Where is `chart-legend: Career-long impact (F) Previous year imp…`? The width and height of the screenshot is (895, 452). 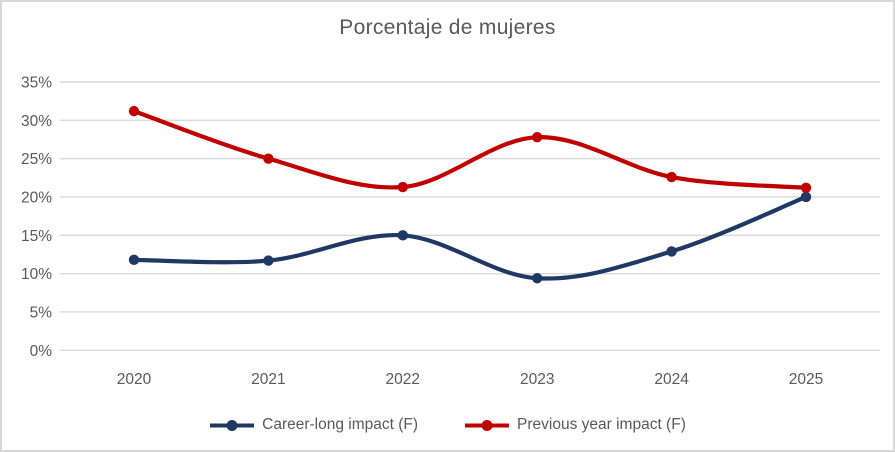
chart-legend: Career-long impact (F) Previous year imp… is located at coordinates (447, 425).